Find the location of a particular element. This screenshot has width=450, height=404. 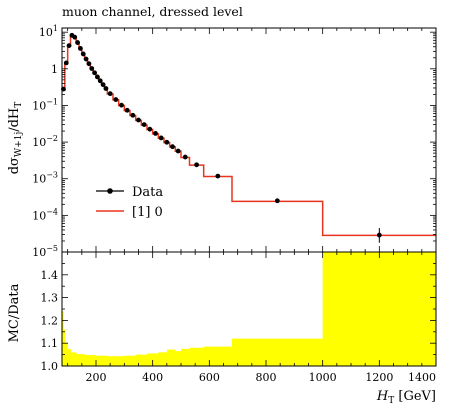

y-tick-label: 10⁻² is located at coordinates (45, 141).